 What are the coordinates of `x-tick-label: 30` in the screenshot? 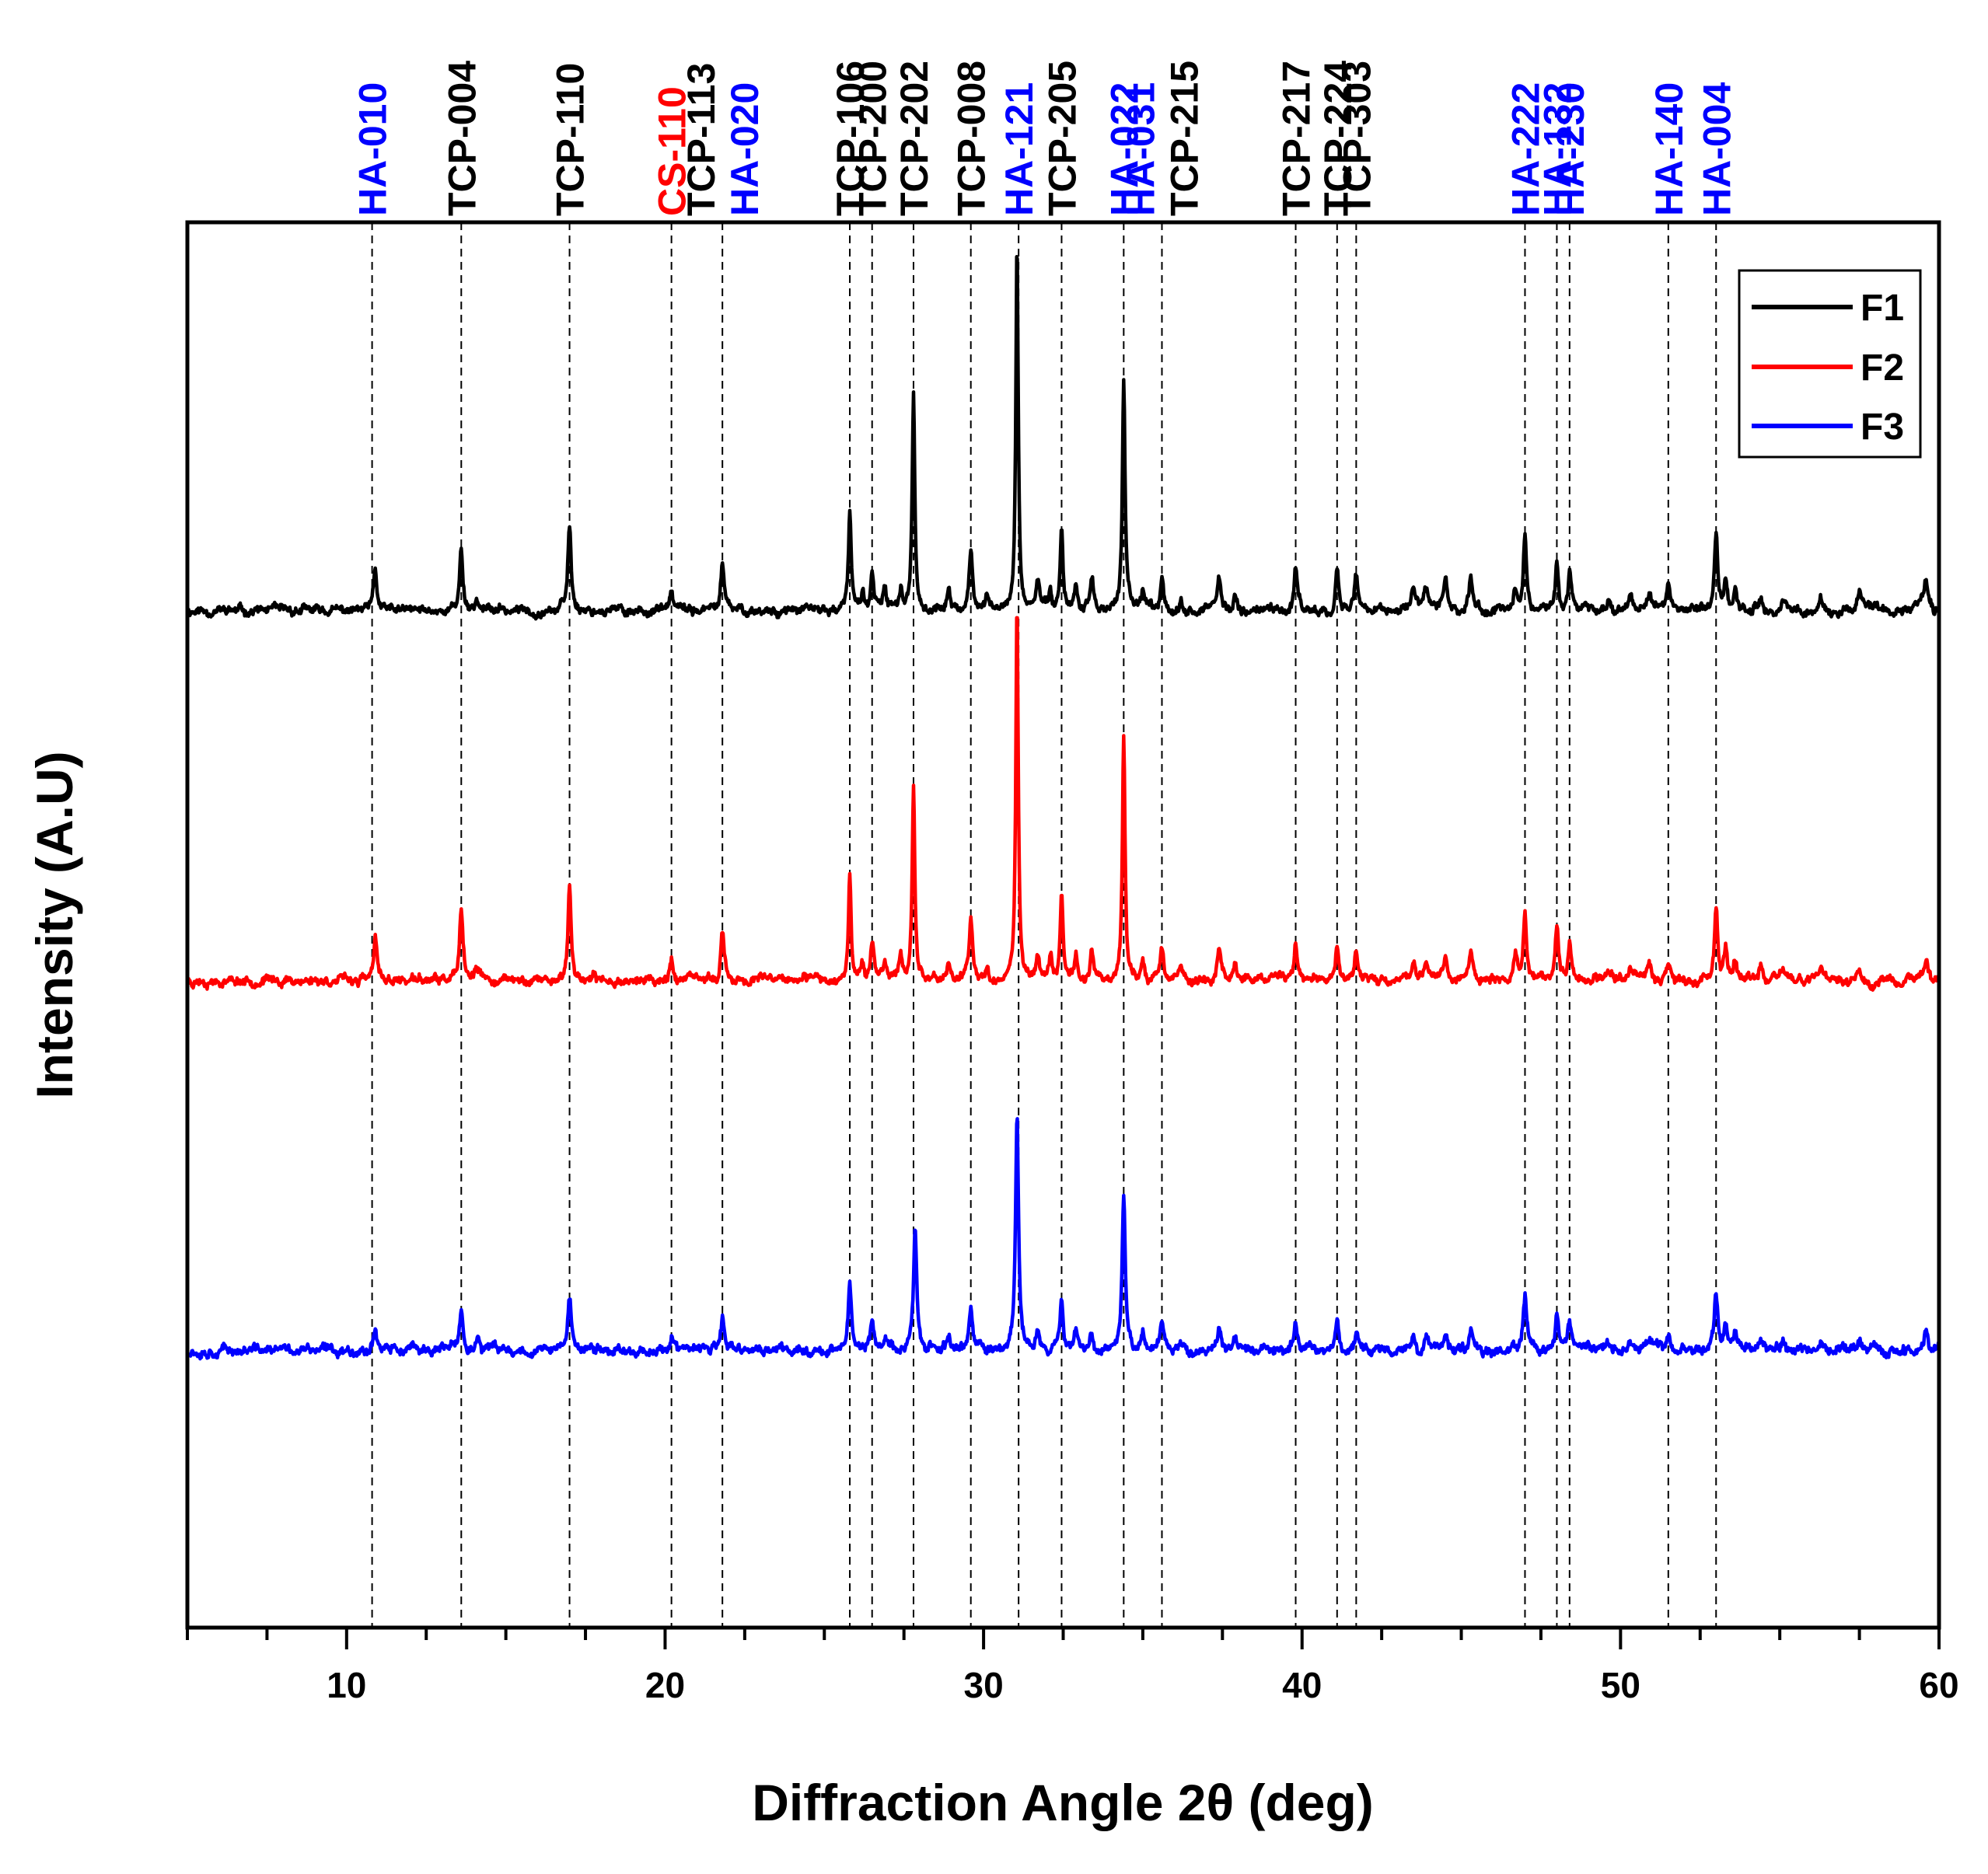 It's located at (984, 1685).